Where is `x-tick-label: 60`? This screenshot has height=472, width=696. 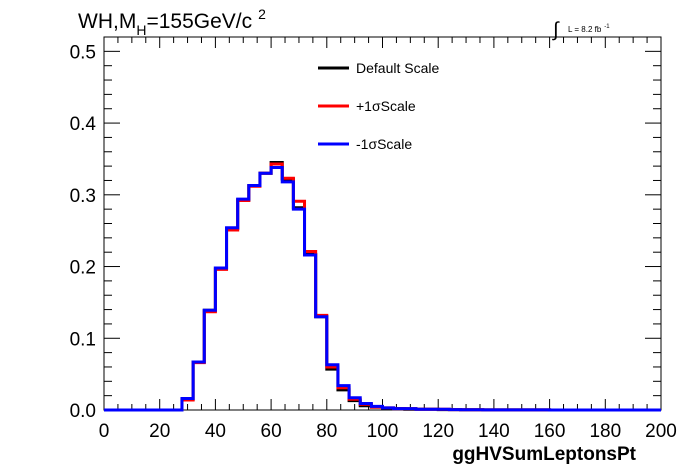 x-tick-label: 60 is located at coordinates (271, 431).